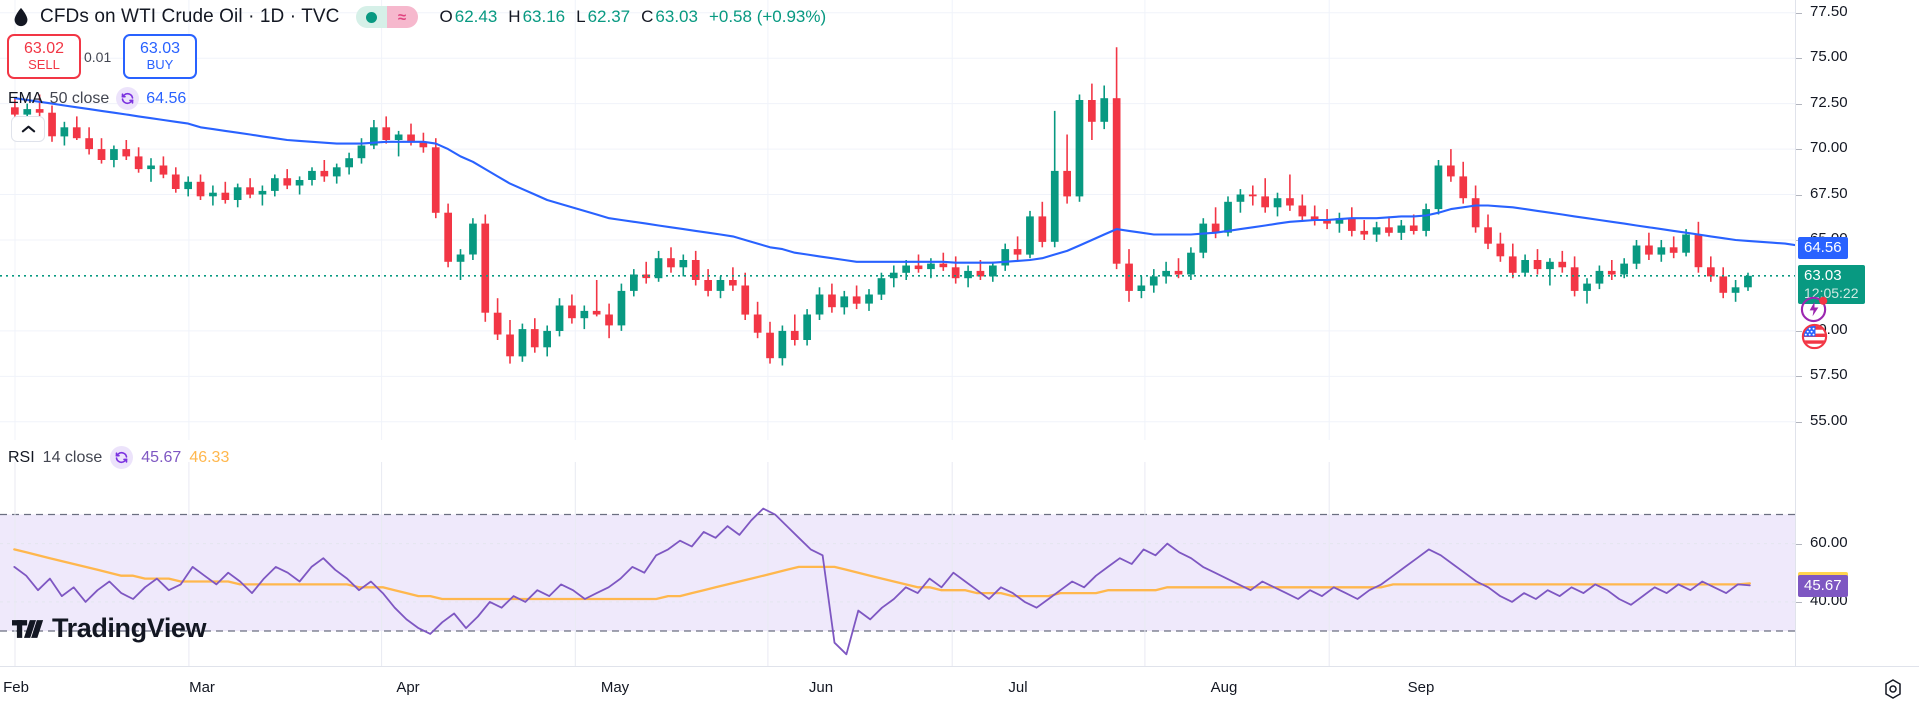 Image resolution: width=1919 pixels, height=709 pixels. I want to click on time-axis-label: Jun, so click(821, 687).